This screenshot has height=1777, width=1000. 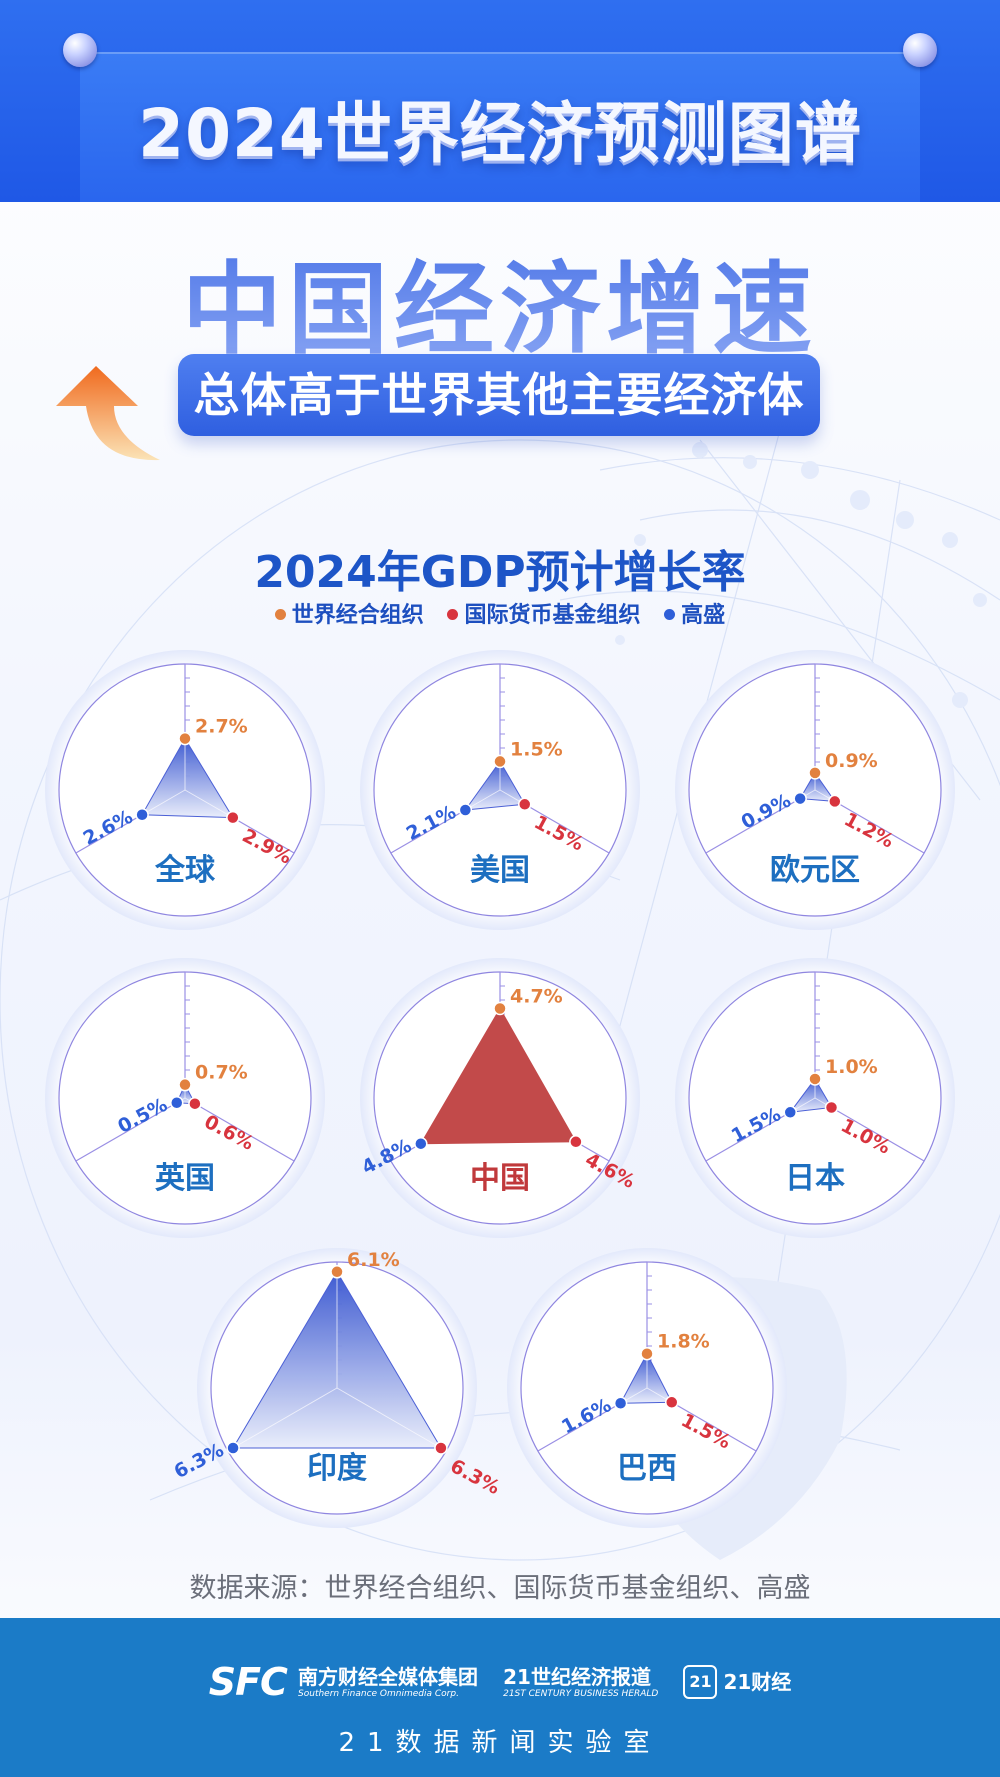 What do you see at coordinates (500, 870) in the screenshot?
I see `radar-region-name: 美国` at bounding box center [500, 870].